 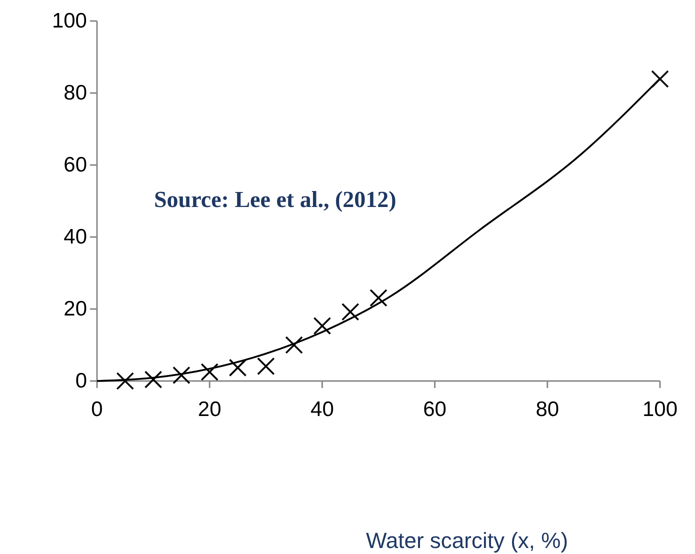 I want to click on x-axis-title: Water scarcity (x, %), so click(x=467, y=540).